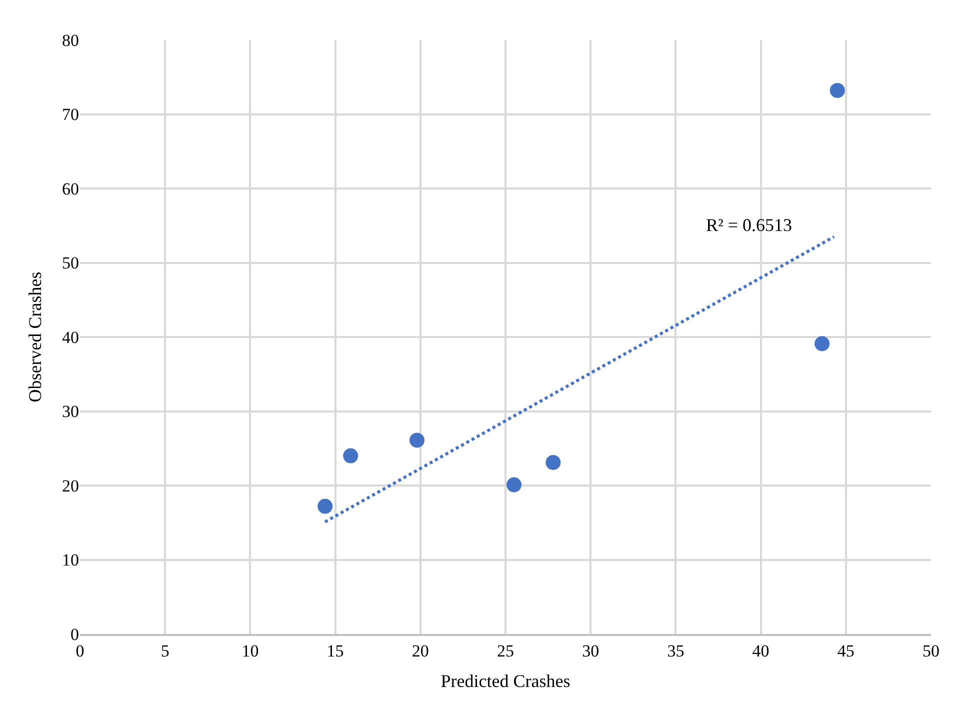 Image resolution: width=956 pixels, height=704 pixels. I want to click on y-tick-label: 50, so click(70, 263).